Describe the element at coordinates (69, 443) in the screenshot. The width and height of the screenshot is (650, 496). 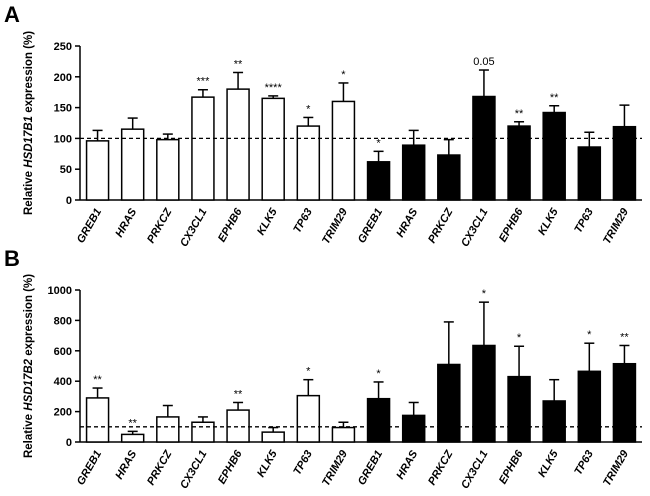
I see `panel-b-y-tick-label: 0` at that location.